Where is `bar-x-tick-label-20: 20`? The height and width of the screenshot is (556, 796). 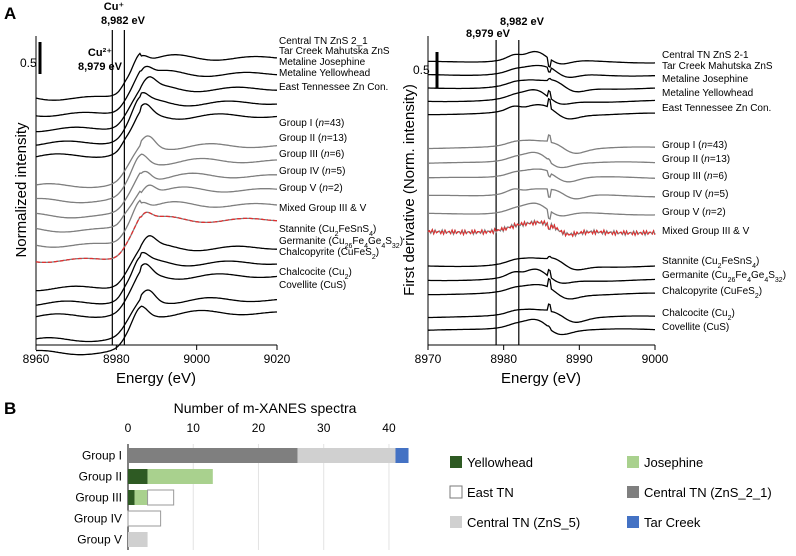
bar-x-tick-label-20: 20 is located at coordinates (259, 428).